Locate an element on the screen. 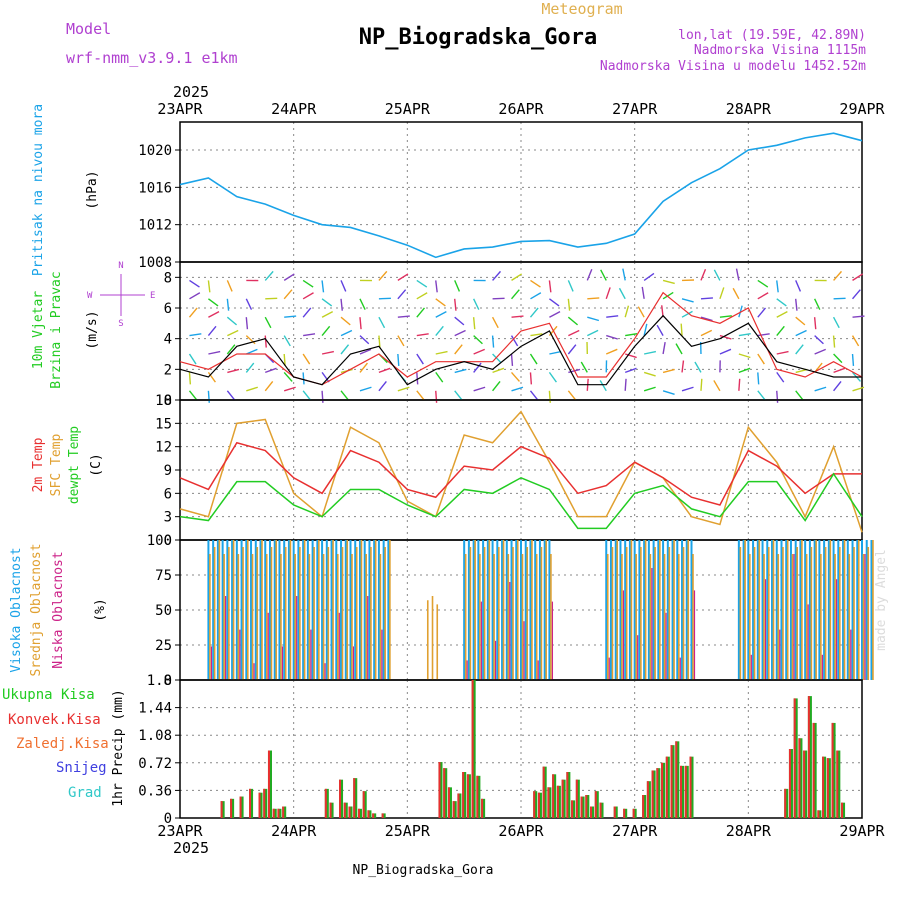  y-tick-label: 0 is located at coordinates (168, 541).